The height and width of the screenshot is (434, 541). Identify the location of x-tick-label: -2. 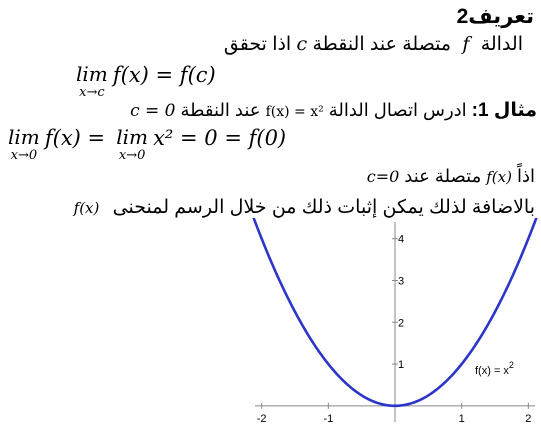
(262, 419).